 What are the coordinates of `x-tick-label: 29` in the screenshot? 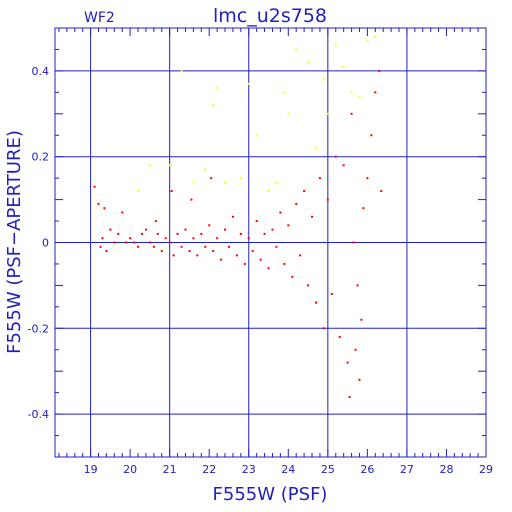 It's located at (486, 469).